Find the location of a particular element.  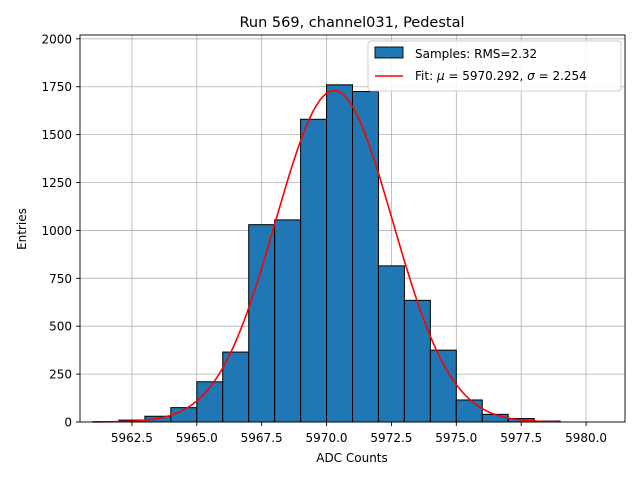

x-tick-label: 5977.5 is located at coordinates (521, 438).